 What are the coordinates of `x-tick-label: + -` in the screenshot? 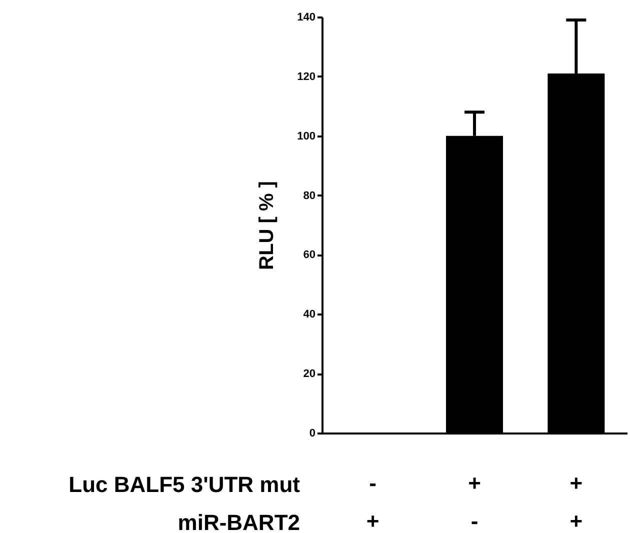 It's located at (474, 501).